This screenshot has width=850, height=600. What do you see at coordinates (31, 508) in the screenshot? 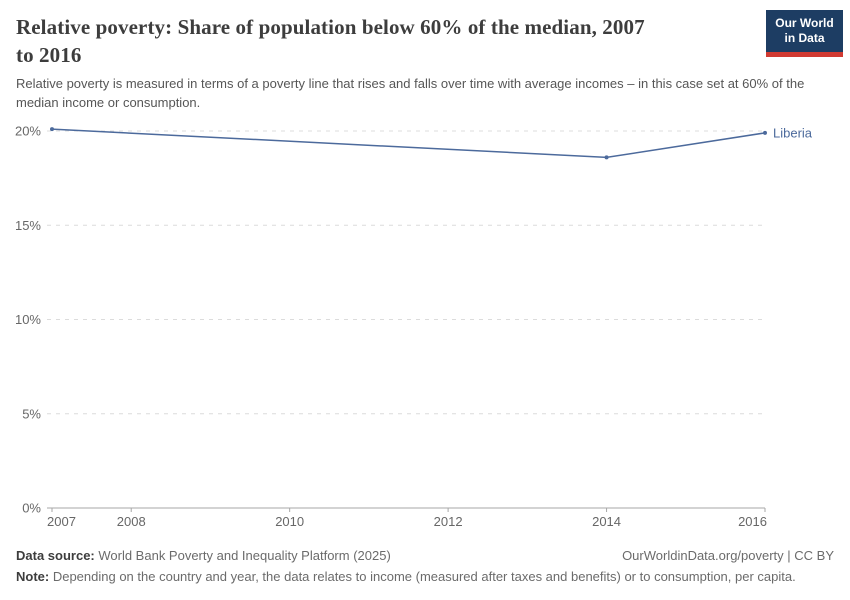
I see `y-tick-label: 0%` at bounding box center [31, 508].